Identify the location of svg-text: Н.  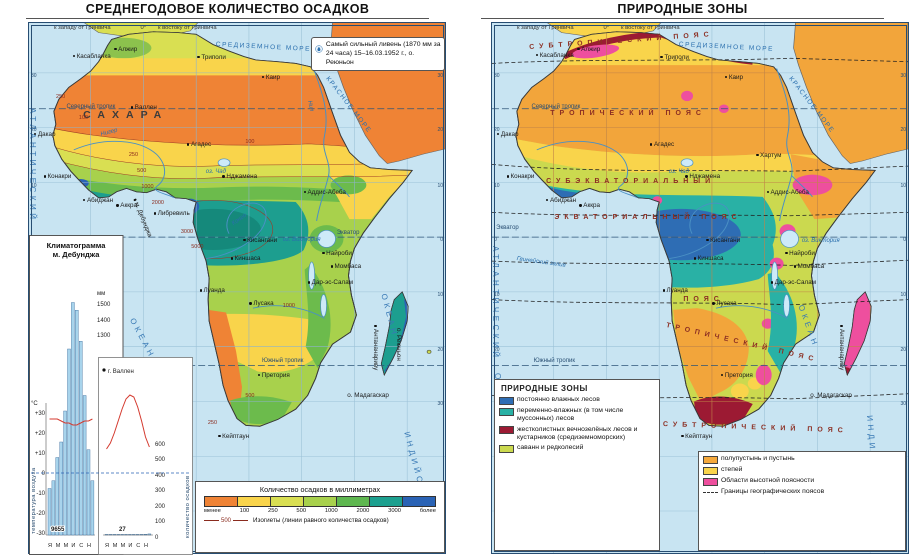
(89, 546).